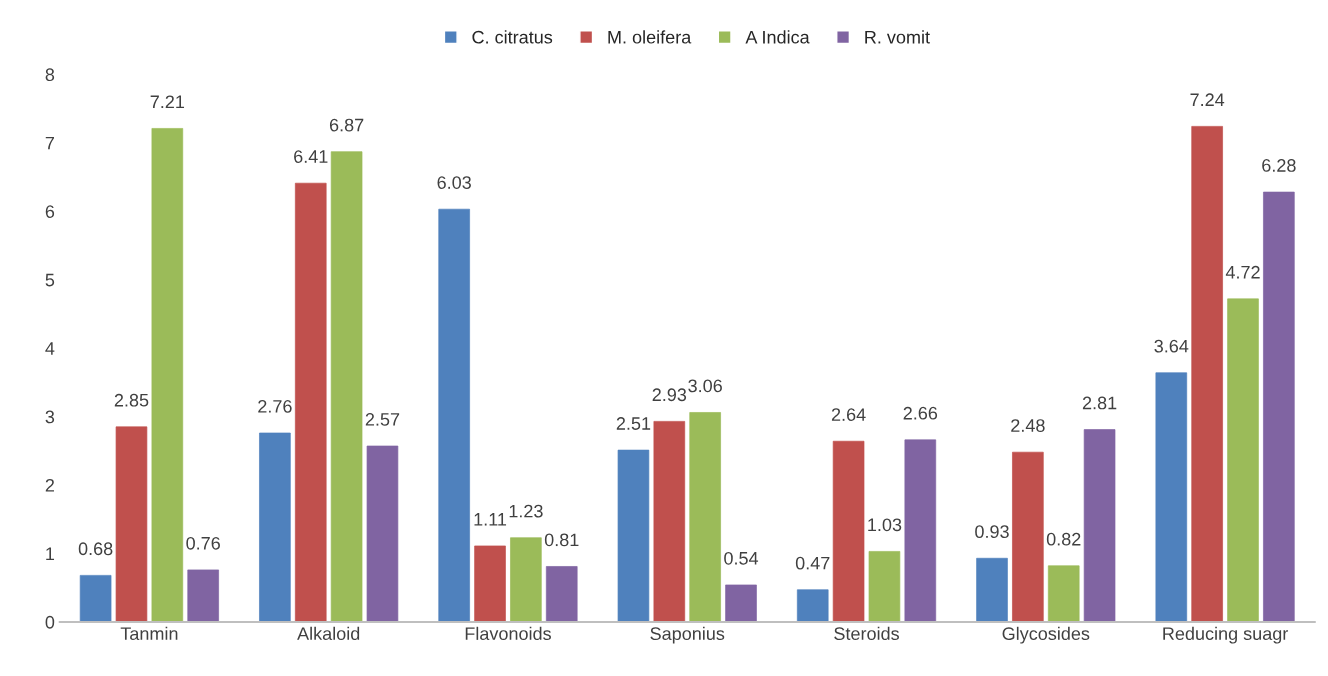  Describe the element at coordinates (50, 417) in the screenshot. I see `y-tick-label: 3` at that location.